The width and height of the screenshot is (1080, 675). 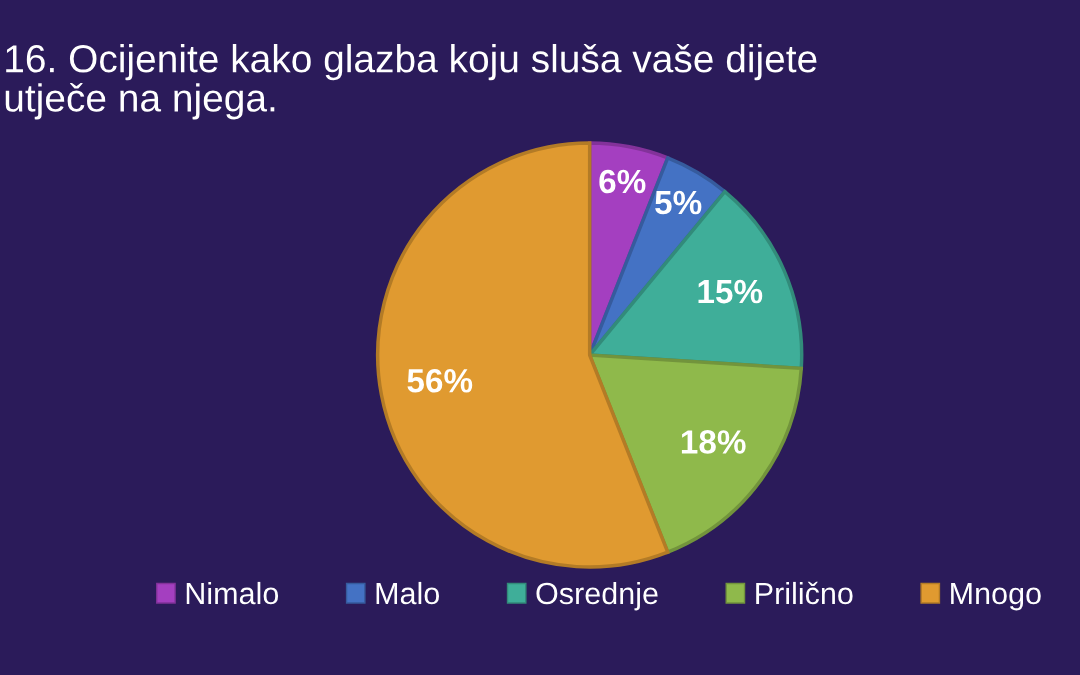 What do you see at coordinates (597, 596) in the screenshot?
I see `legend-label: Osrednje` at bounding box center [597, 596].